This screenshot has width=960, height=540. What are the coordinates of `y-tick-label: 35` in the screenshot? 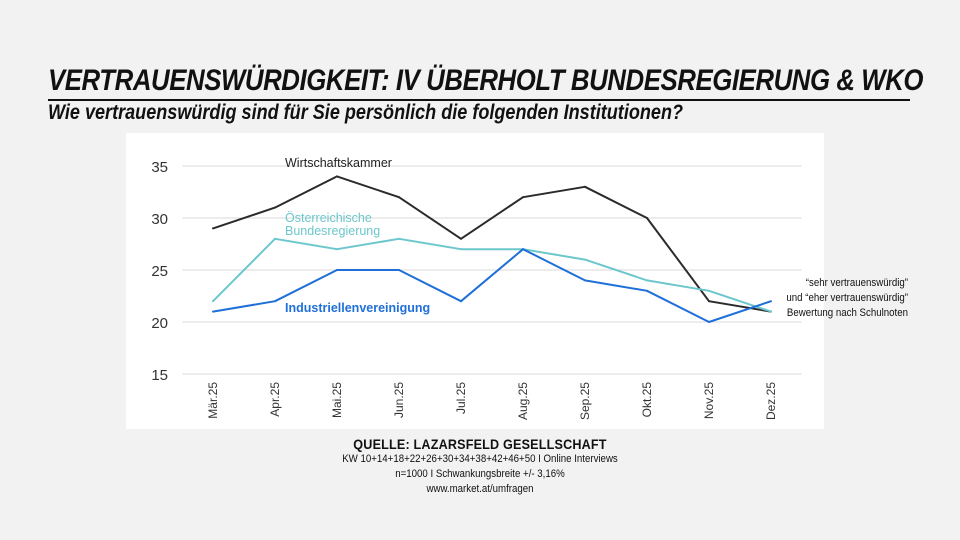 It's located at (159, 167).